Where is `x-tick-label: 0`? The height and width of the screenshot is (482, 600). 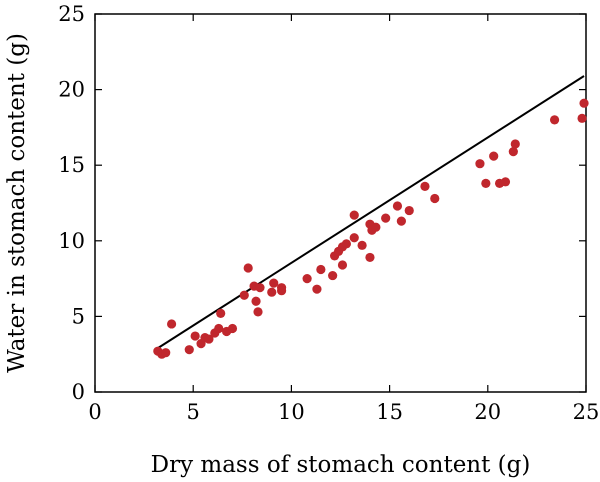
x-tick-label: 0 is located at coordinates (94, 412).